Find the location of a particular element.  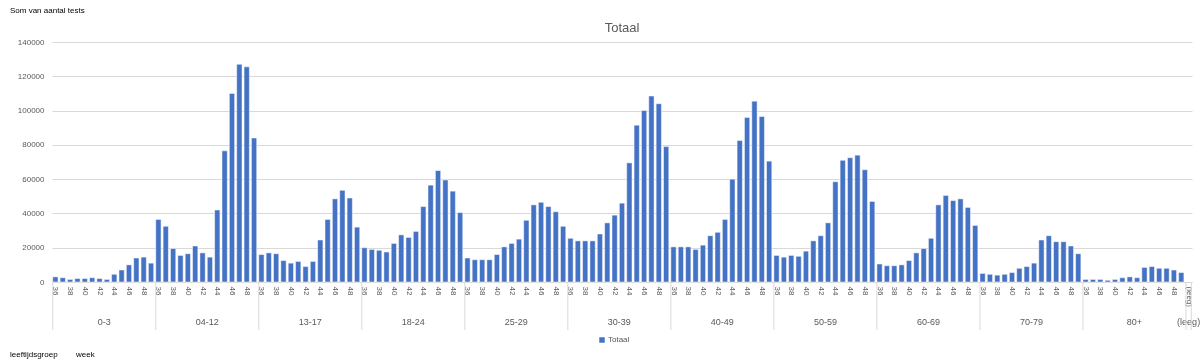

text: Som van aantal tests is located at coordinates (47, 10).